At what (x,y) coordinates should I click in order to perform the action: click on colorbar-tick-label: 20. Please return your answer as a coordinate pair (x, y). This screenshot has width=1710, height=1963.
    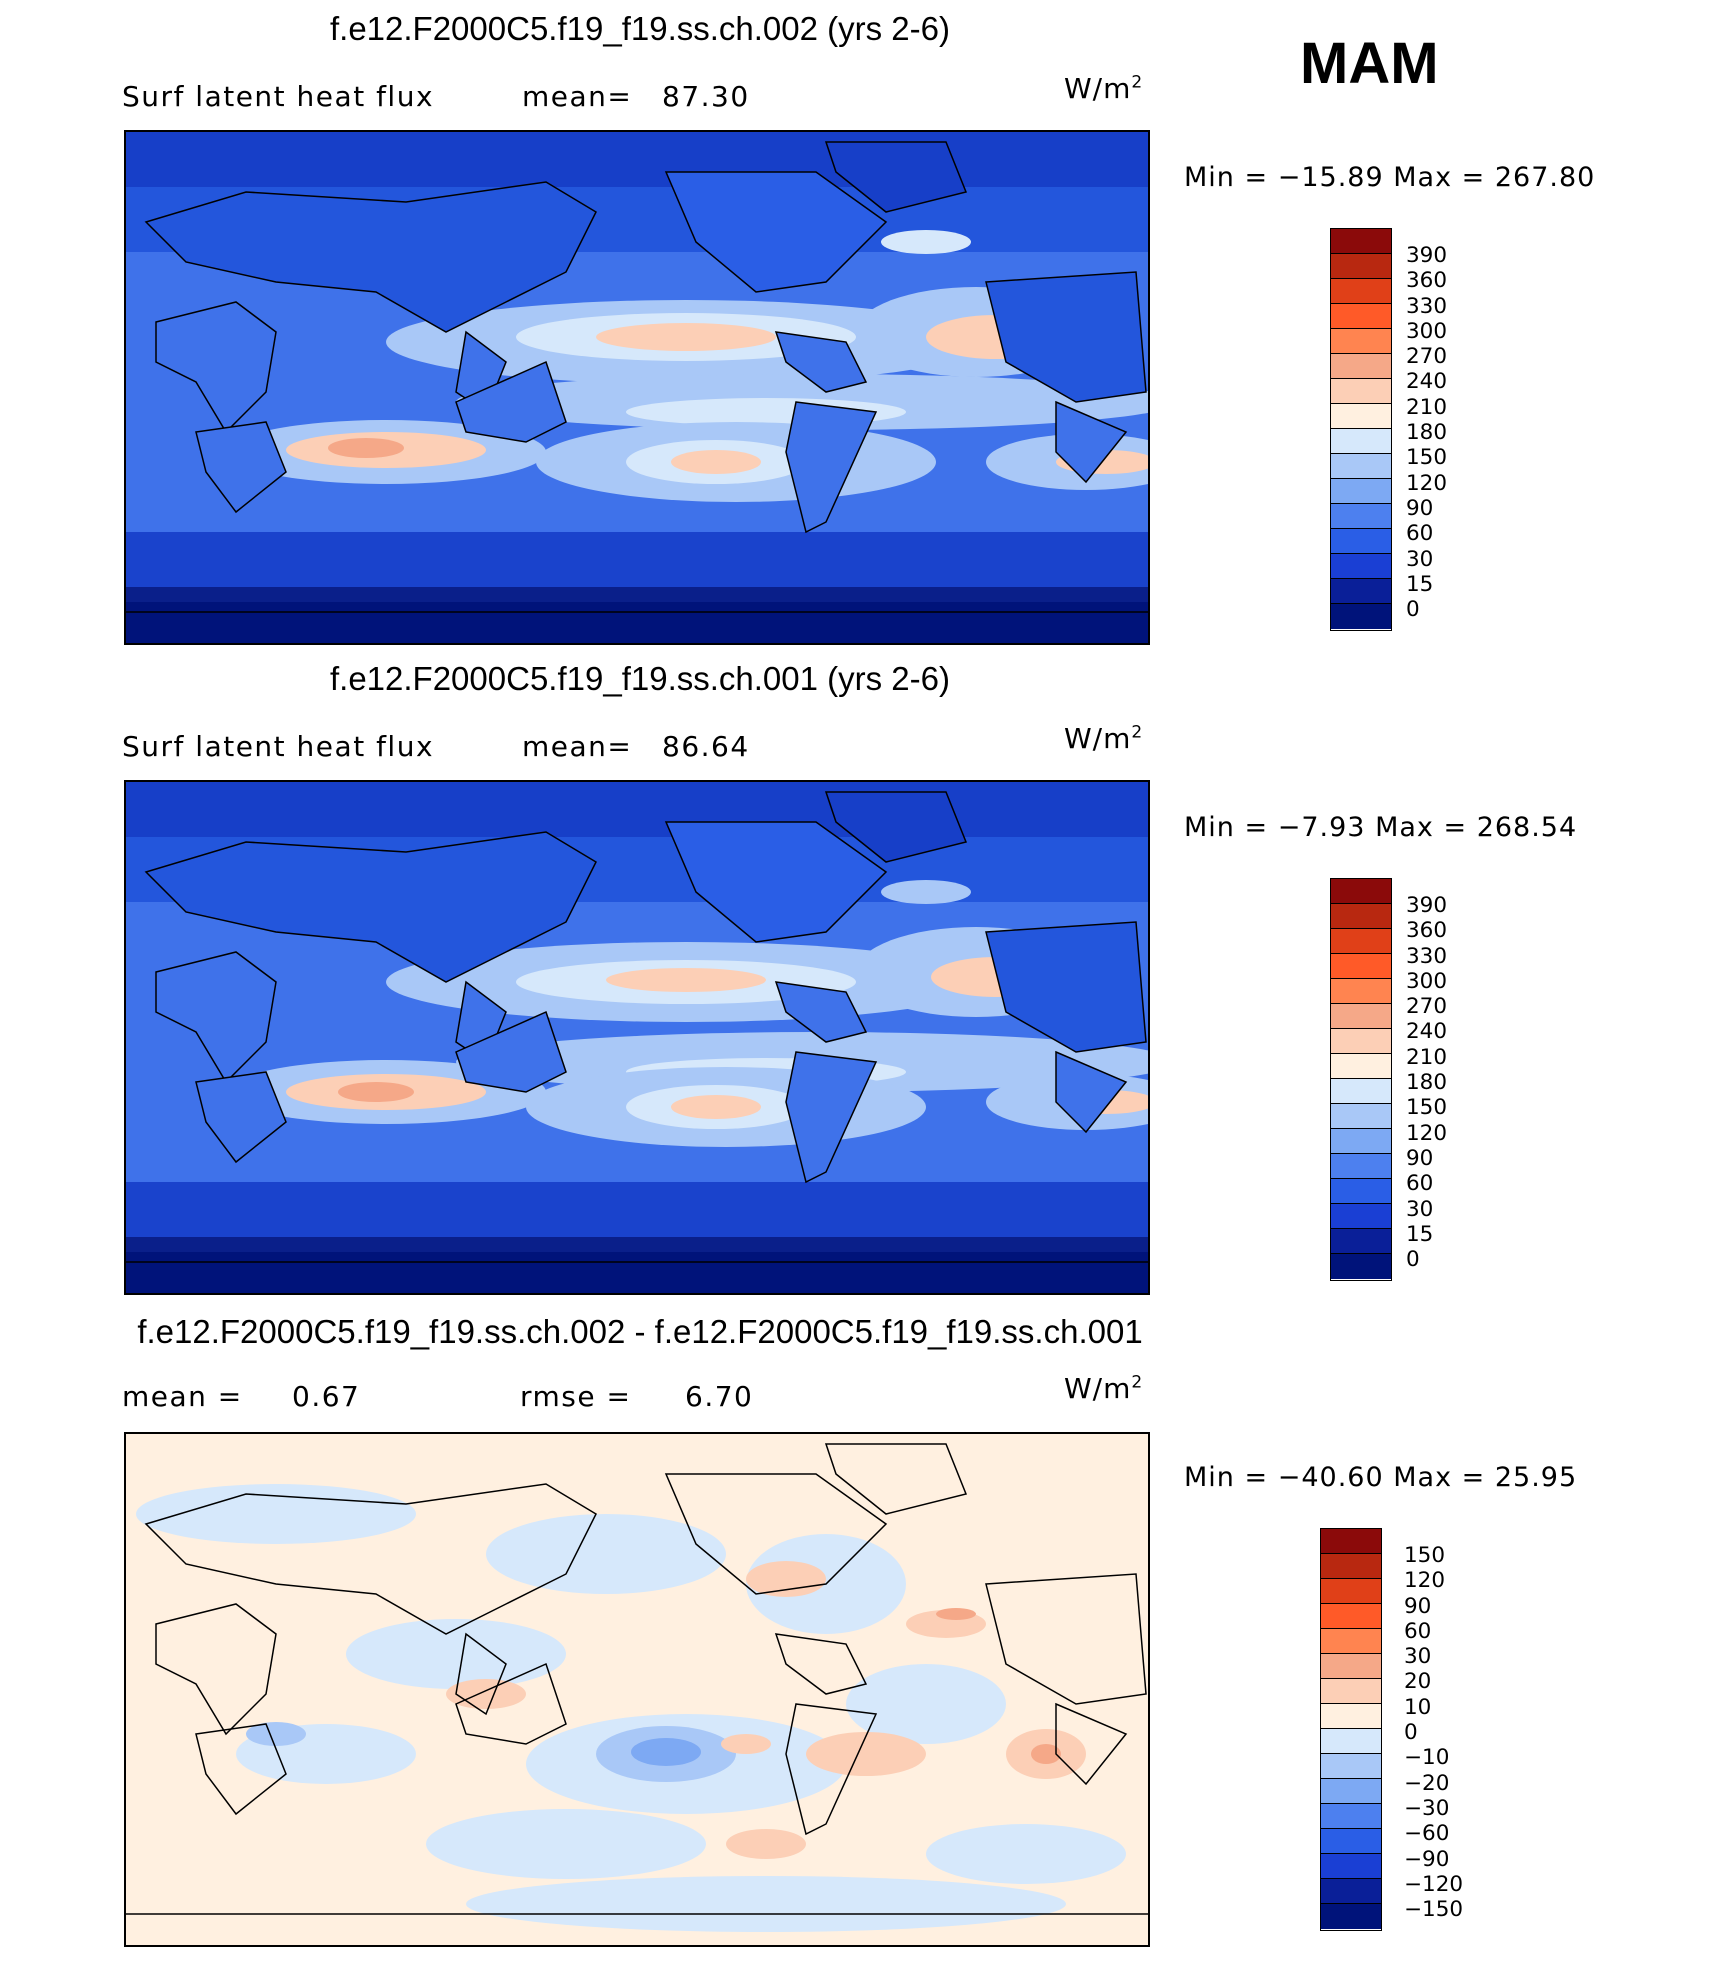
    Looking at the image, I should click on (1418, 1682).